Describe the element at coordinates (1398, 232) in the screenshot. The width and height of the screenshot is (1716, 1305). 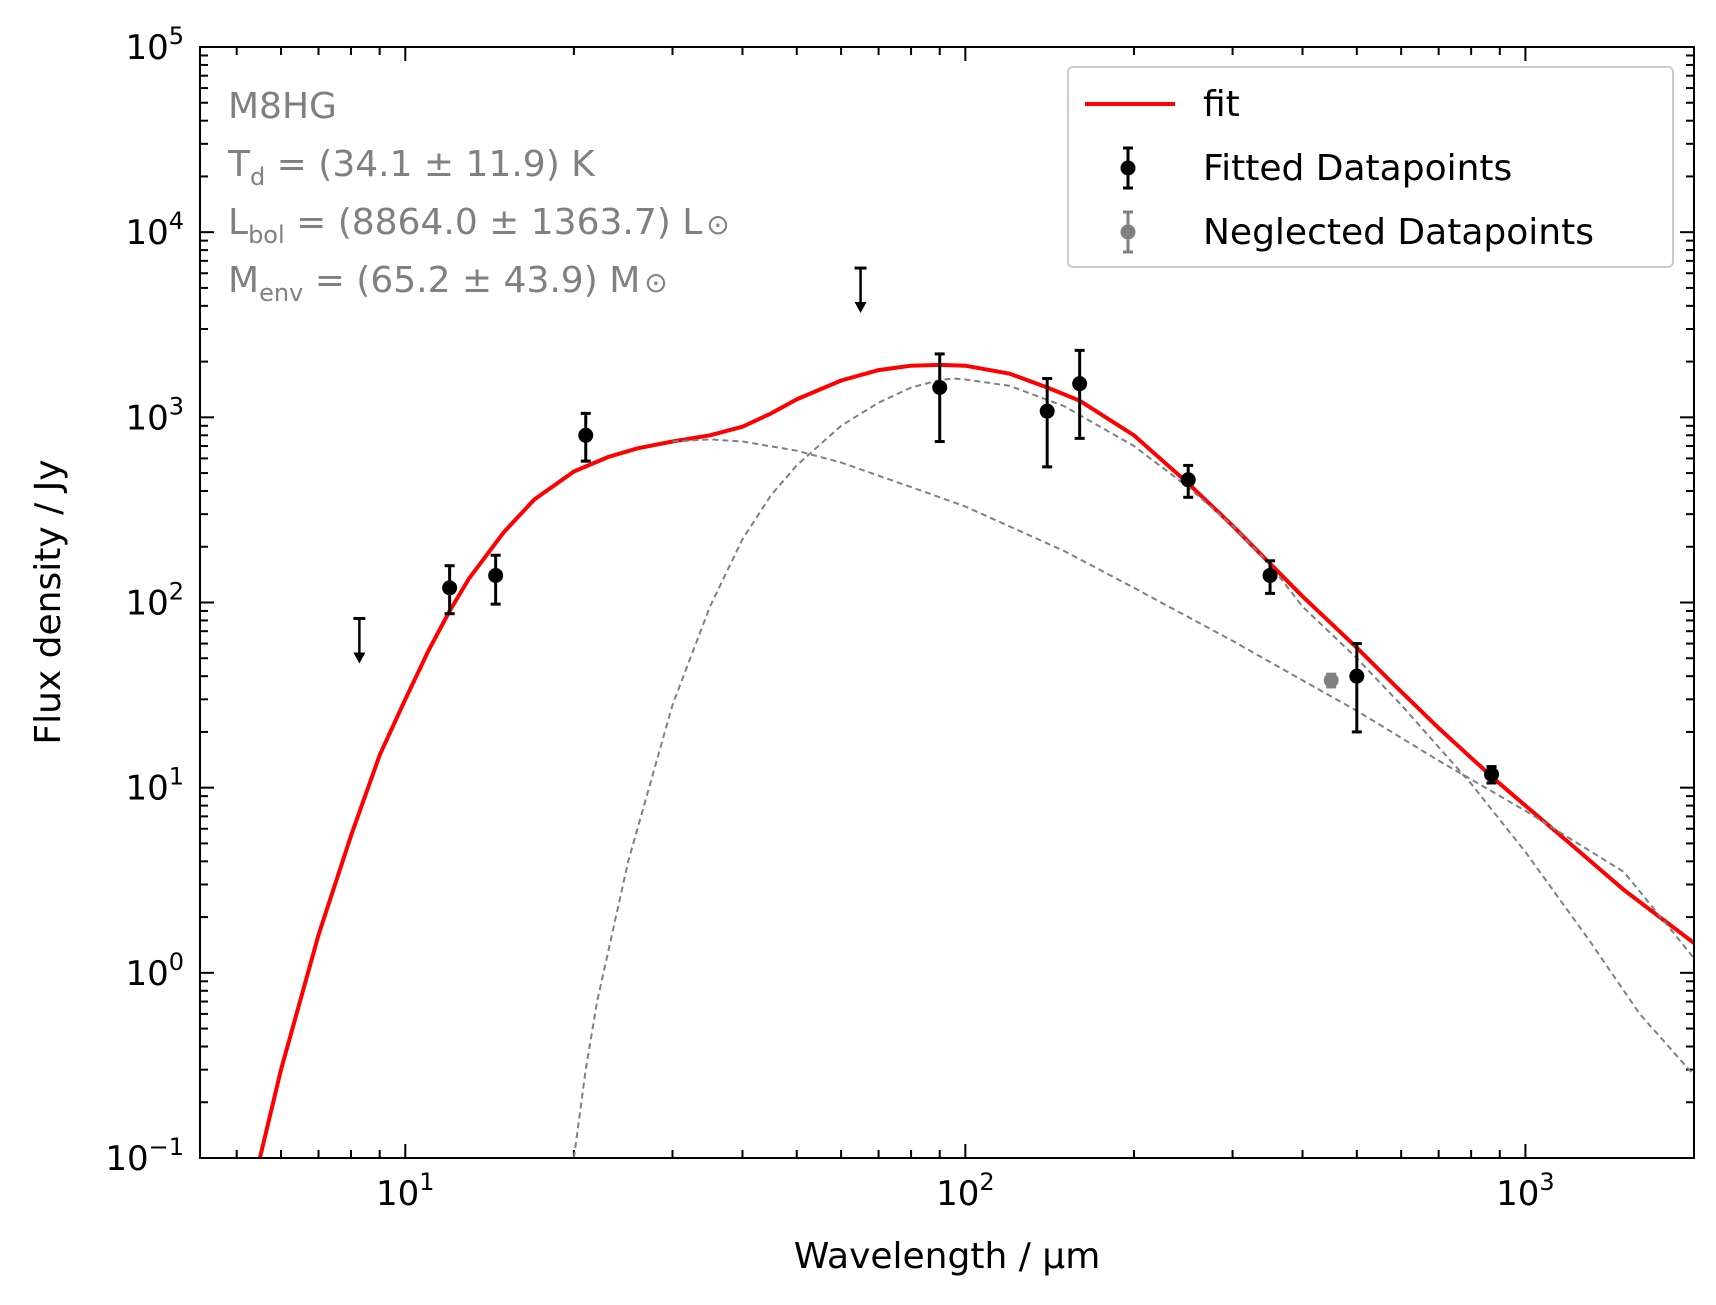
I see `legend-label: Neglected Datapoints` at that location.